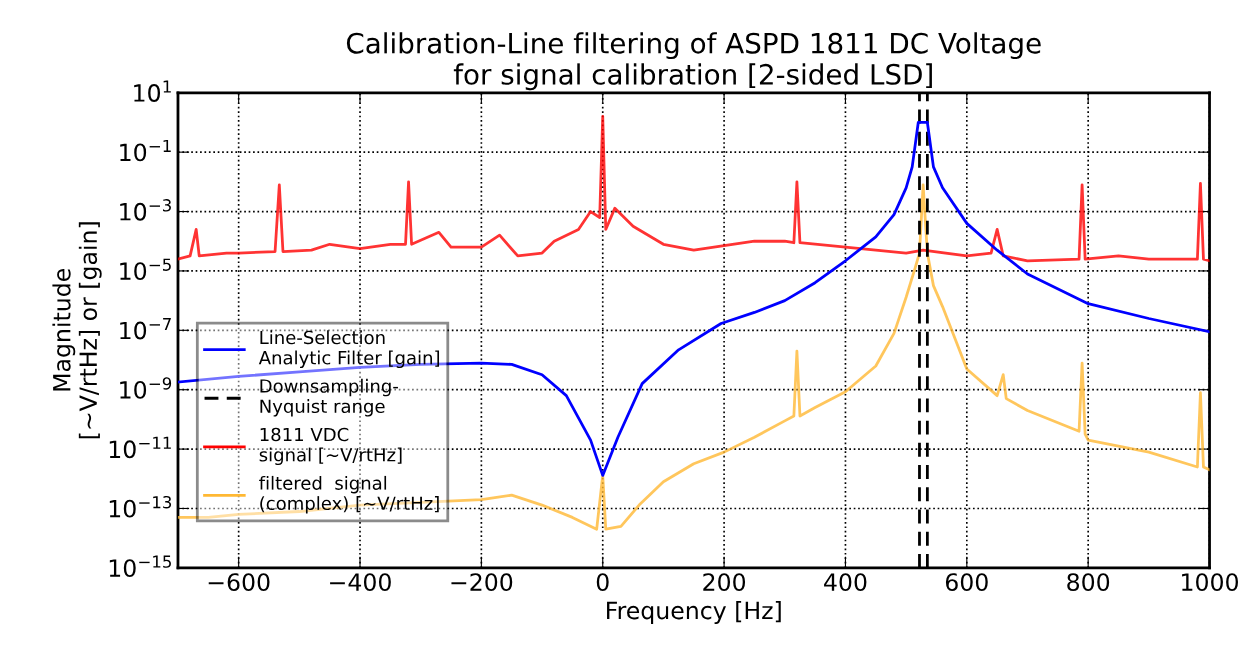 The height and width of the screenshot is (658, 1256). Describe the element at coordinates (145, 329) in the screenshot. I see `y-tick-label: 10$^{−7}$` at that location.